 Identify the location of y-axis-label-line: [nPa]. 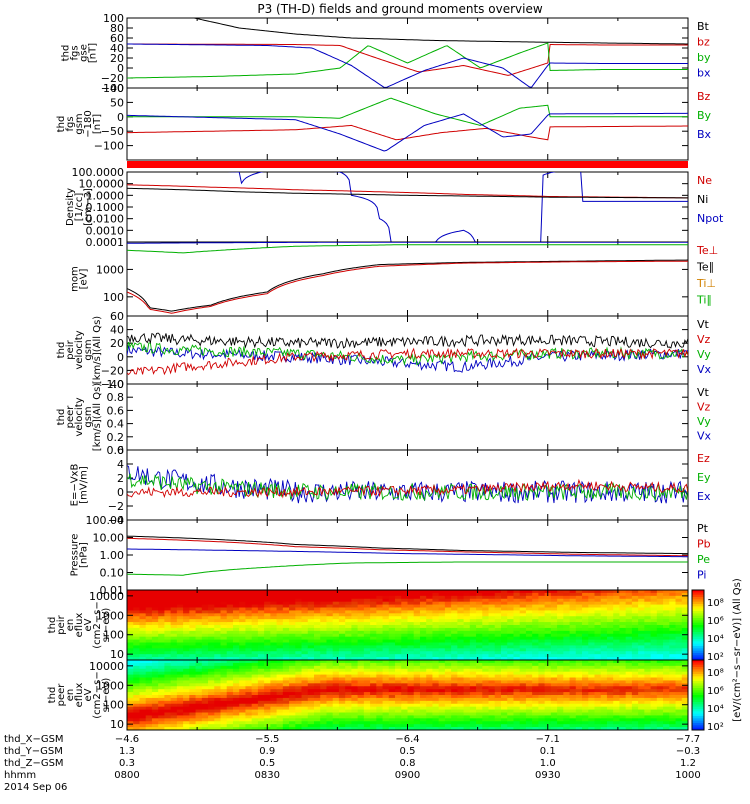
(84, 555).